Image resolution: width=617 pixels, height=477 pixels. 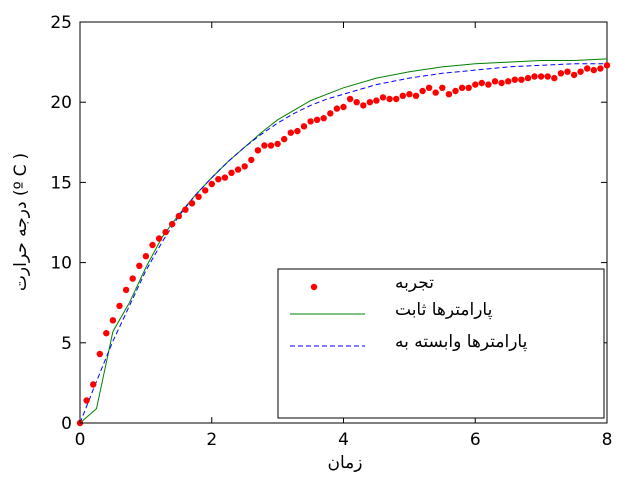 I want to click on legend-label-constant: پارامترها ثابت, so click(x=444, y=310).